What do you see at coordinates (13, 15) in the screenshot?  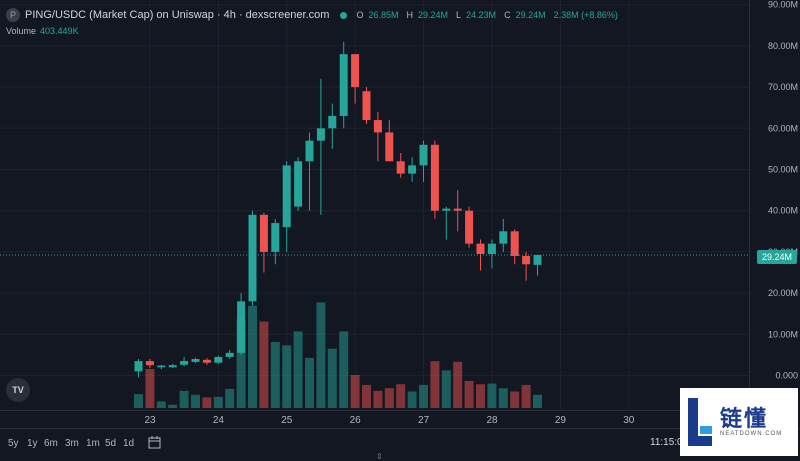 I see `token-logo-icon: P` at bounding box center [13, 15].